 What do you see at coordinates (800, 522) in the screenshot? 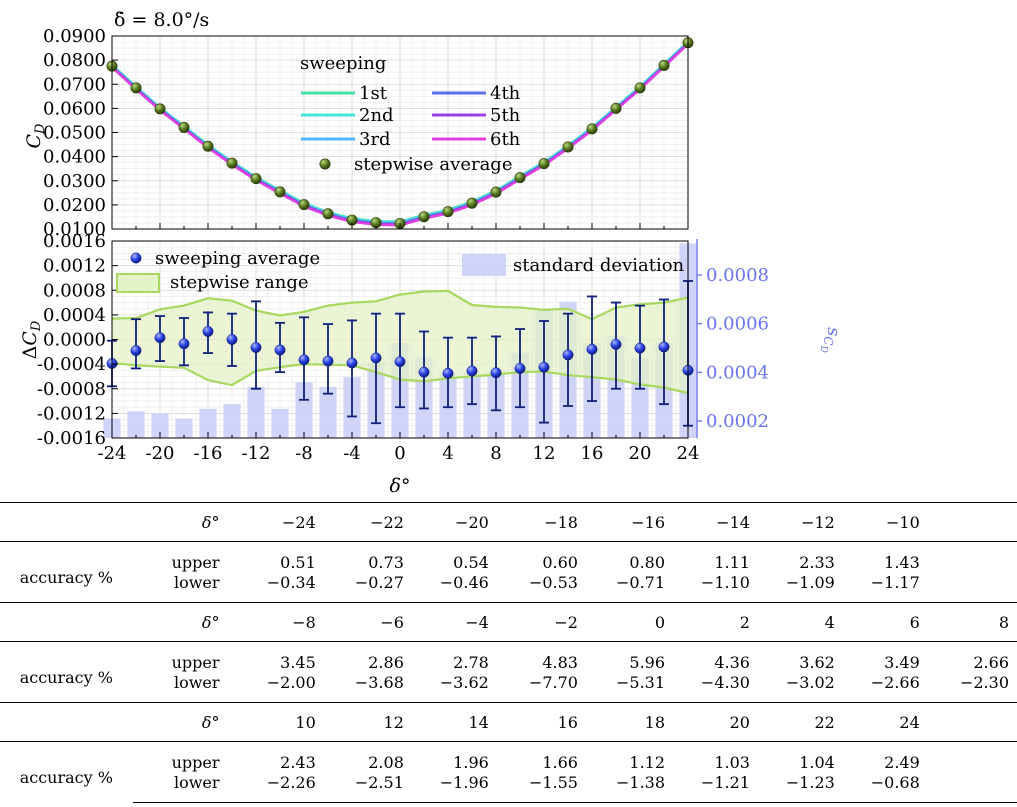
I see `angle-header-cell: −12` at bounding box center [800, 522].